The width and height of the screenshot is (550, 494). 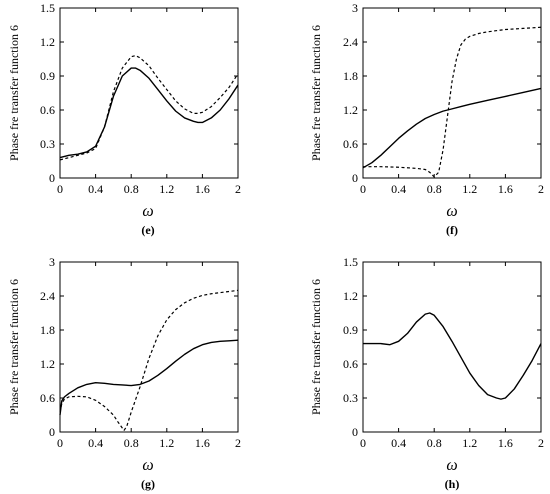 I want to click on panel-label: (e), so click(x=147, y=230).